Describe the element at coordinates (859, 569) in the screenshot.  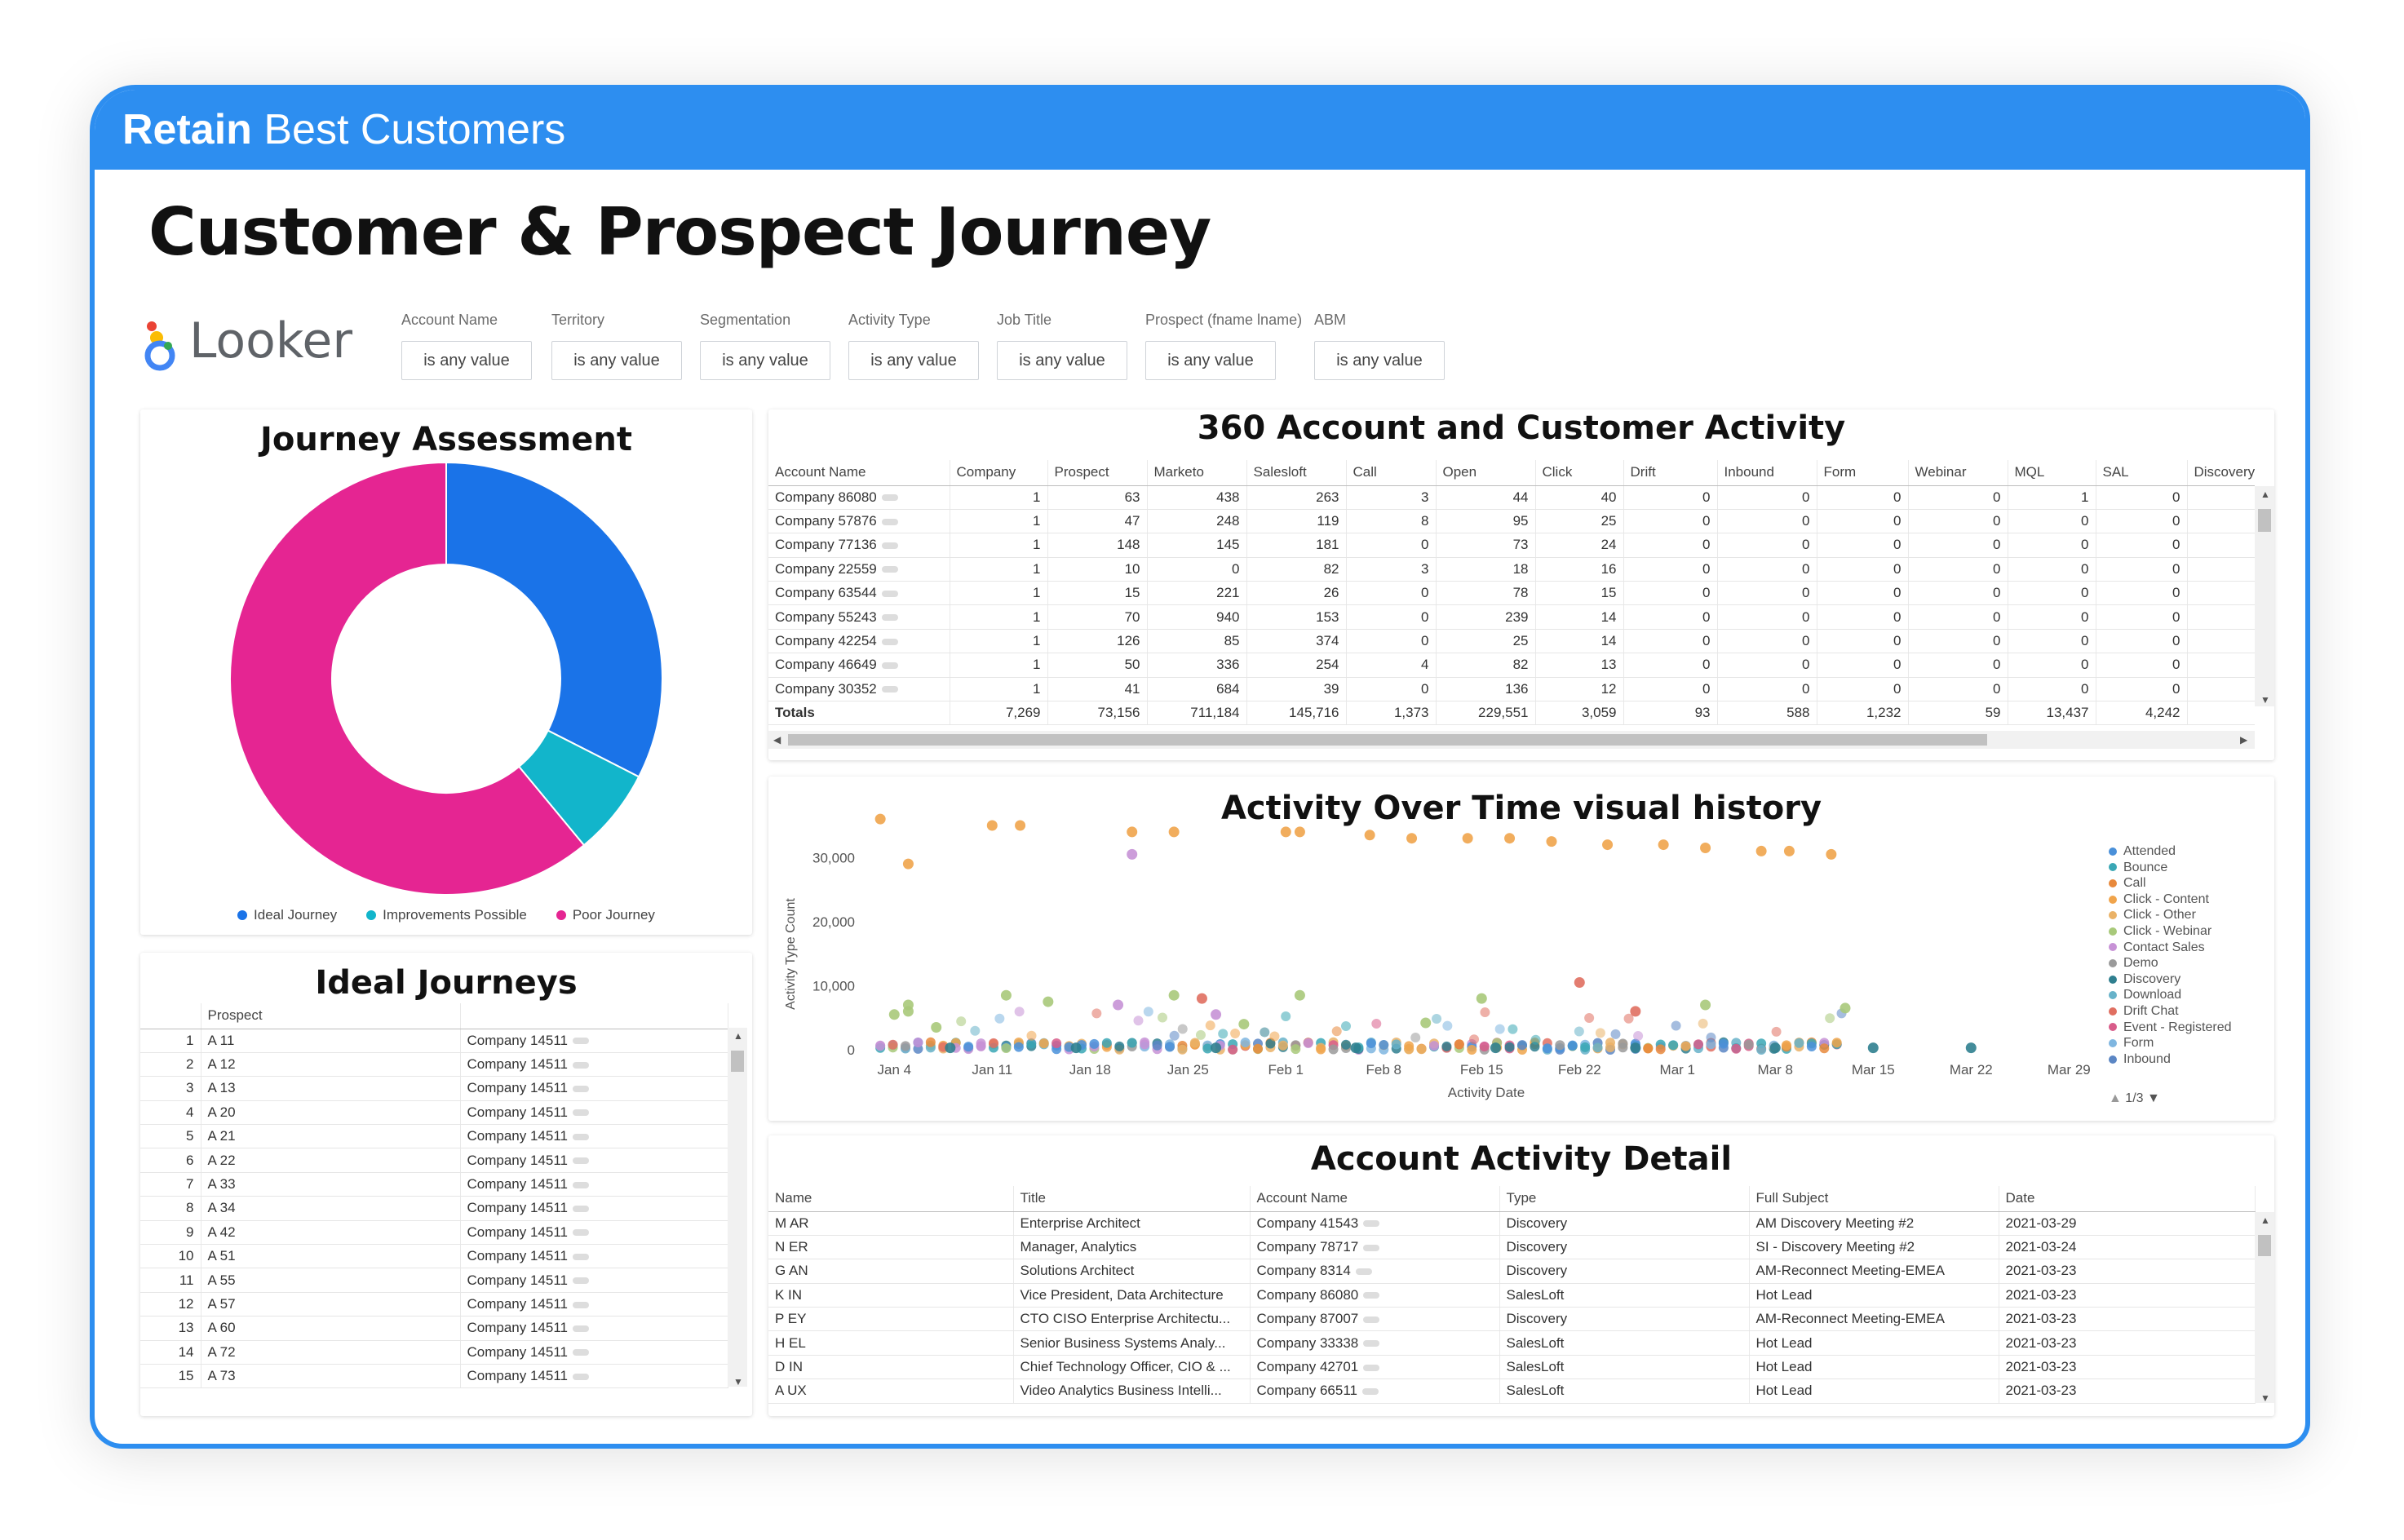
I see `account-name-cell: Company 22559` at that location.